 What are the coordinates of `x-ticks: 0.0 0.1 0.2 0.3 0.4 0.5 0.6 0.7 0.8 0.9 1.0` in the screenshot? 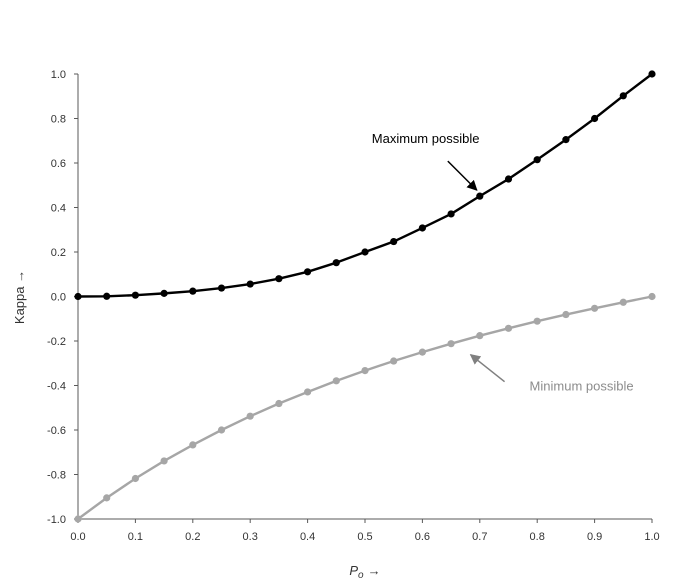 It's located at (365, 531).